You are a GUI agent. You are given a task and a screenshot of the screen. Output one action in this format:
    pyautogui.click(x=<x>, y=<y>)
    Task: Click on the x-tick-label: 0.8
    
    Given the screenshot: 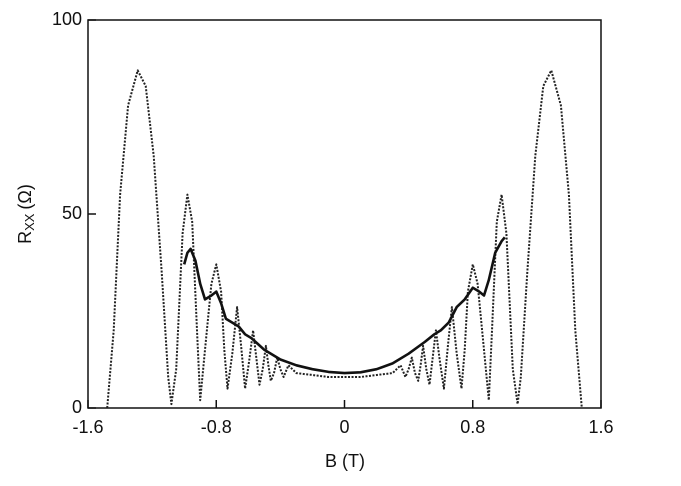 What is the action you would take?
    pyautogui.click(x=472, y=427)
    